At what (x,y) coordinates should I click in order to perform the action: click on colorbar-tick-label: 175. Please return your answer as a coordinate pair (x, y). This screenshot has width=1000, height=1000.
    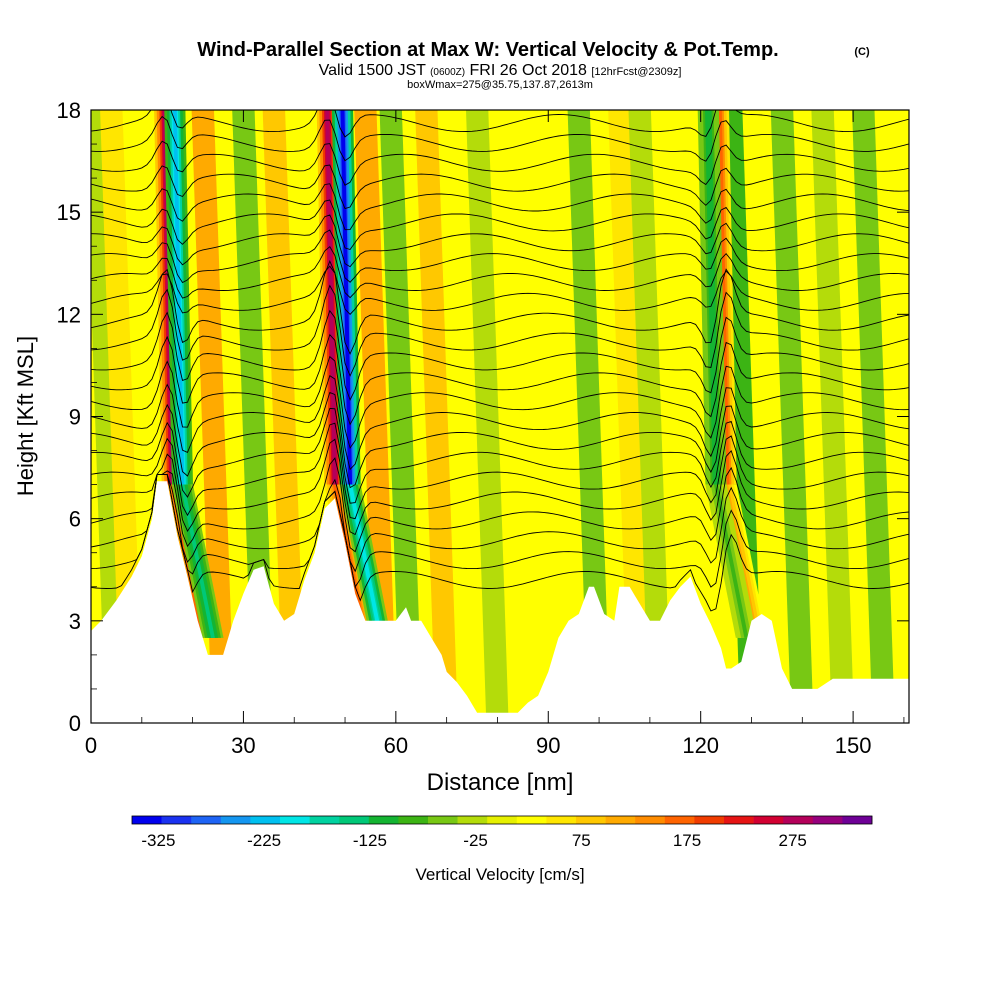
    Looking at the image, I should click on (687, 840).